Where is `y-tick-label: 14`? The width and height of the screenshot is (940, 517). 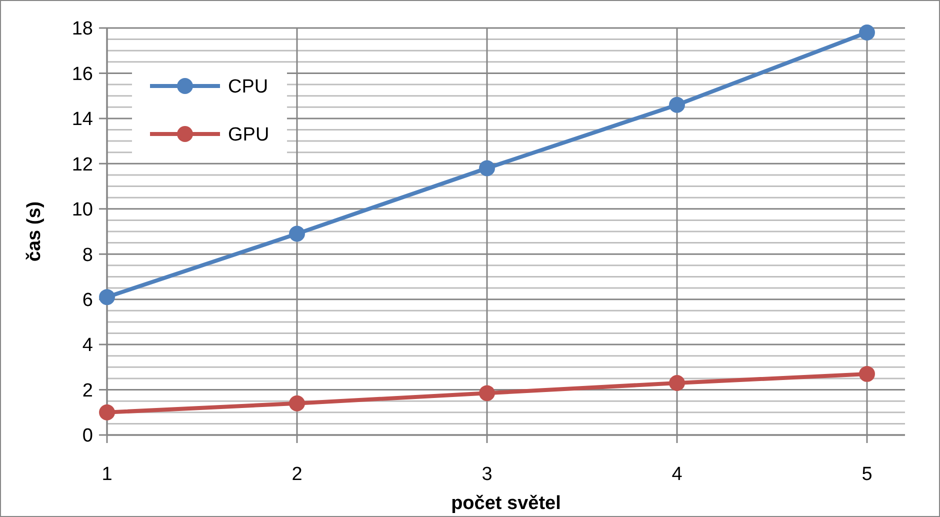
y-tick-label: 14 is located at coordinates (83, 119).